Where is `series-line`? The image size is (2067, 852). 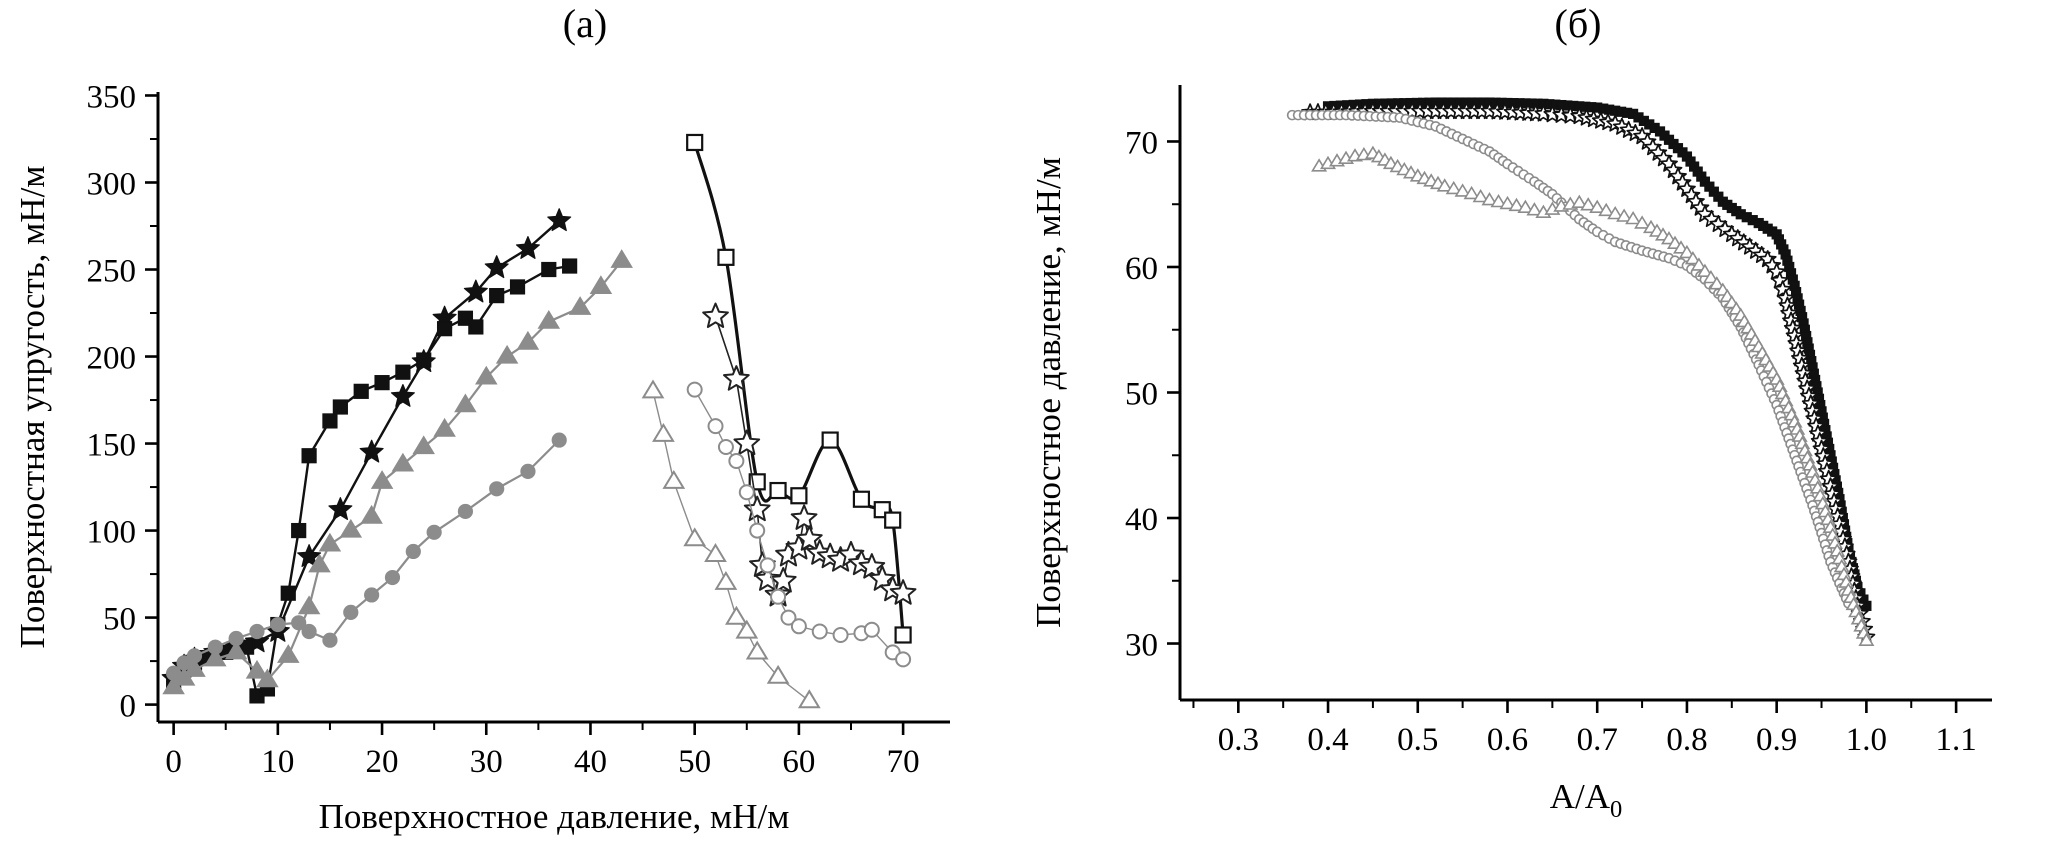 series-line is located at coordinates (809, 456).